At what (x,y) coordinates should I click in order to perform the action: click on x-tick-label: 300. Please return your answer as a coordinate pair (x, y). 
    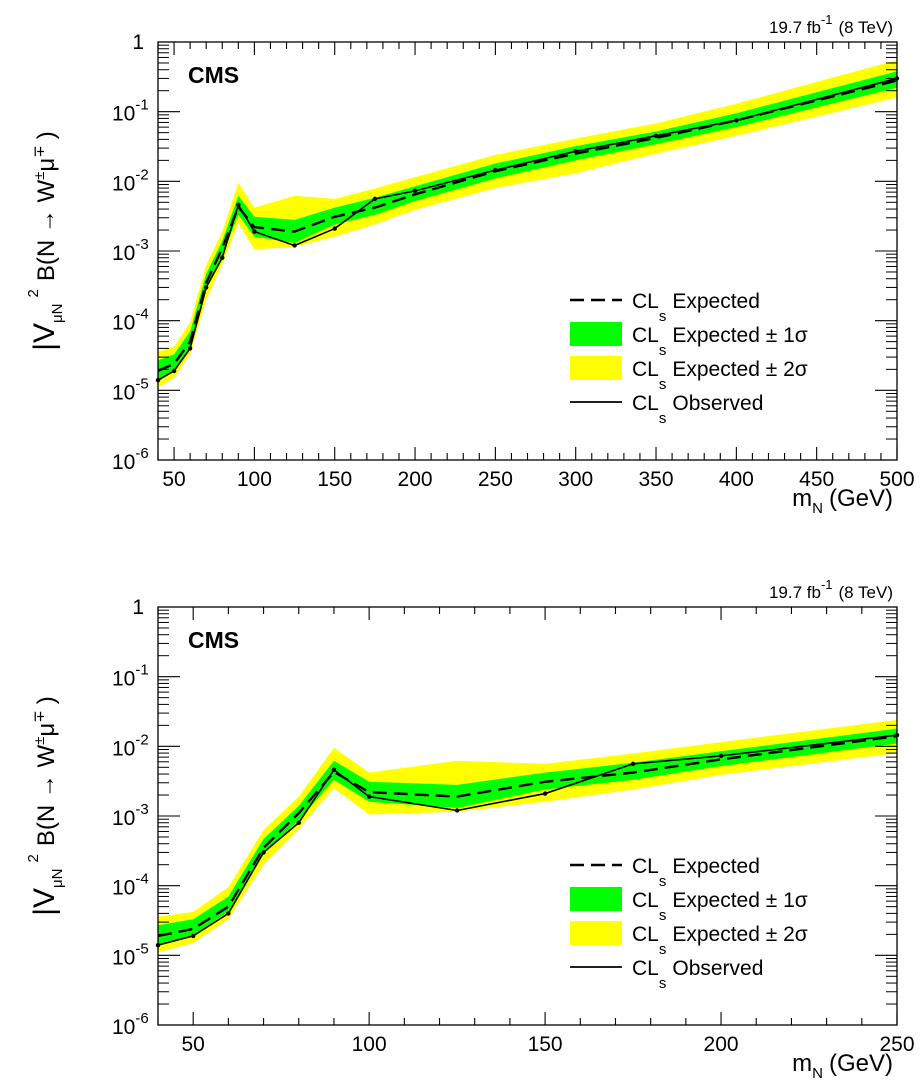
    Looking at the image, I should click on (575, 479).